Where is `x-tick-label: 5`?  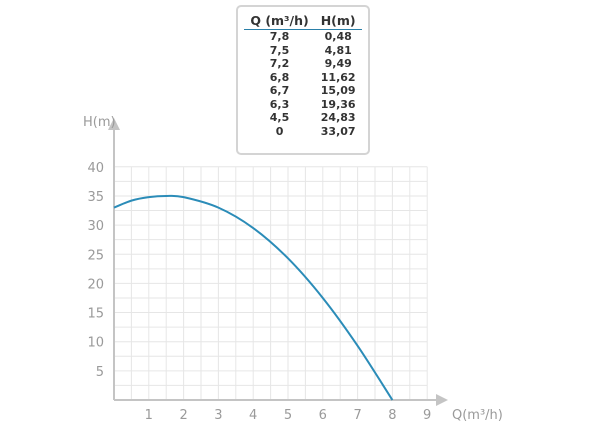
x-tick-label: 5 is located at coordinates (288, 415).